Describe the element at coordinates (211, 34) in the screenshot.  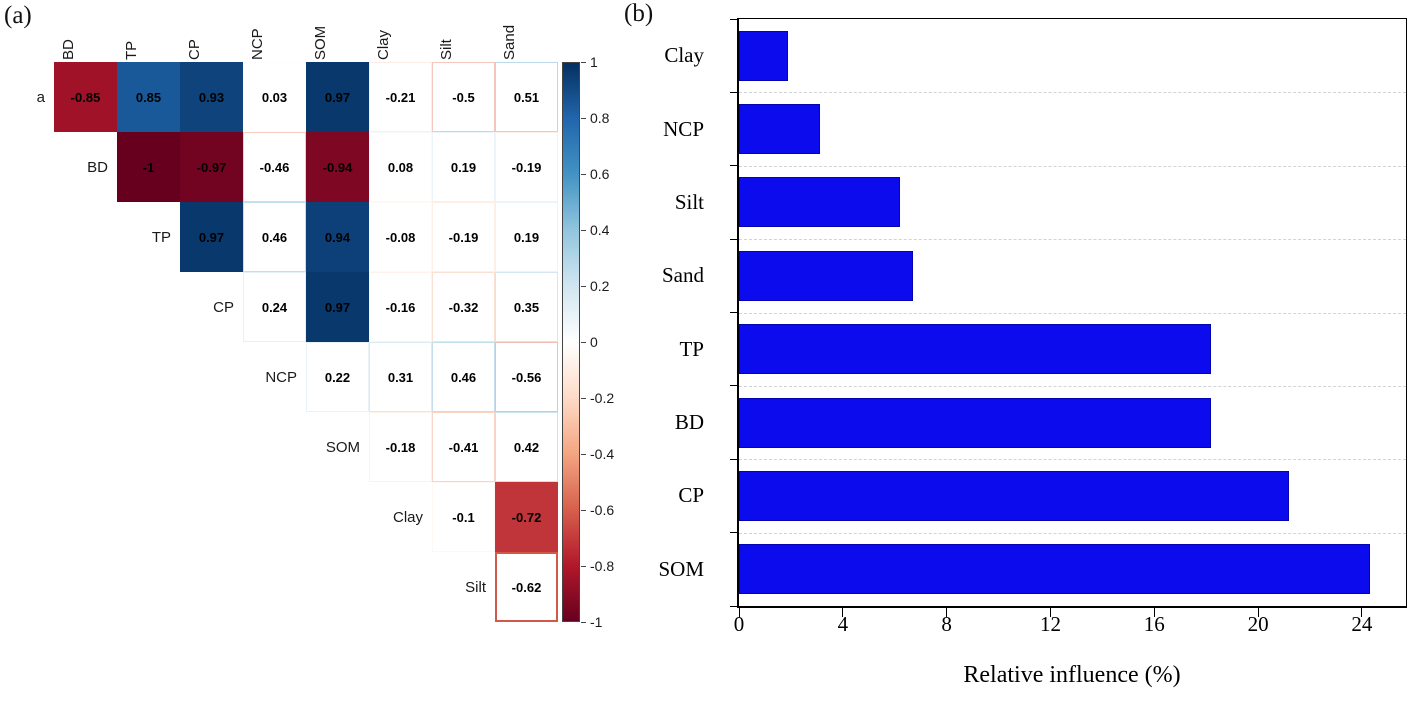
I see `matrix-col-label-cp: CP` at that location.